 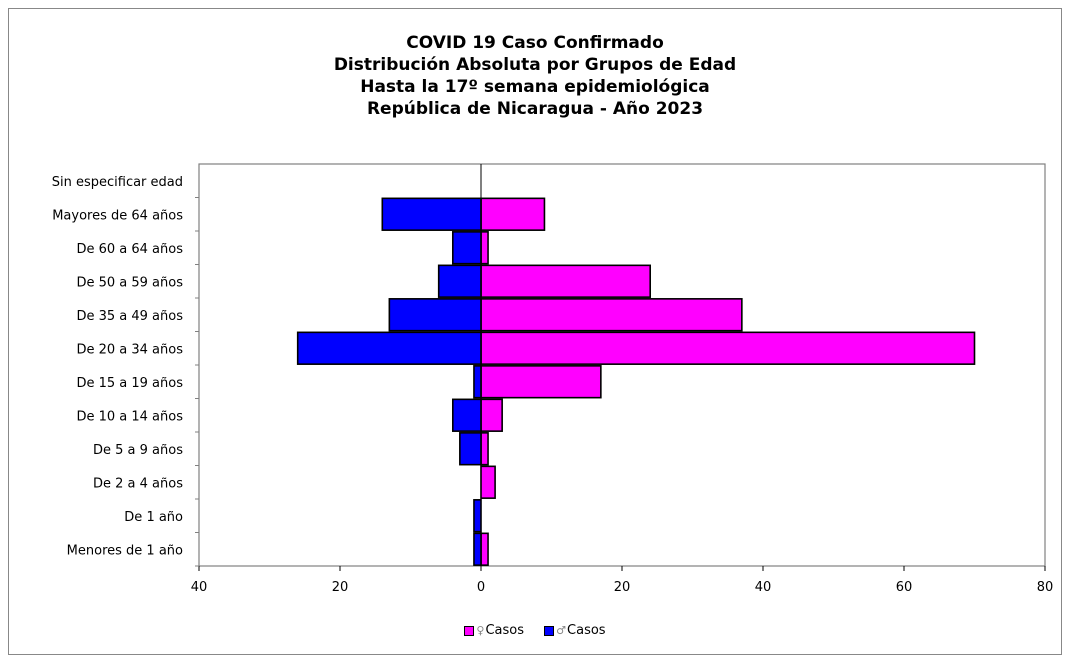 What do you see at coordinates (129, 383) in the screenshot?
I see `category-label: De 15 a 19 años` at bounding box center [129, 383].